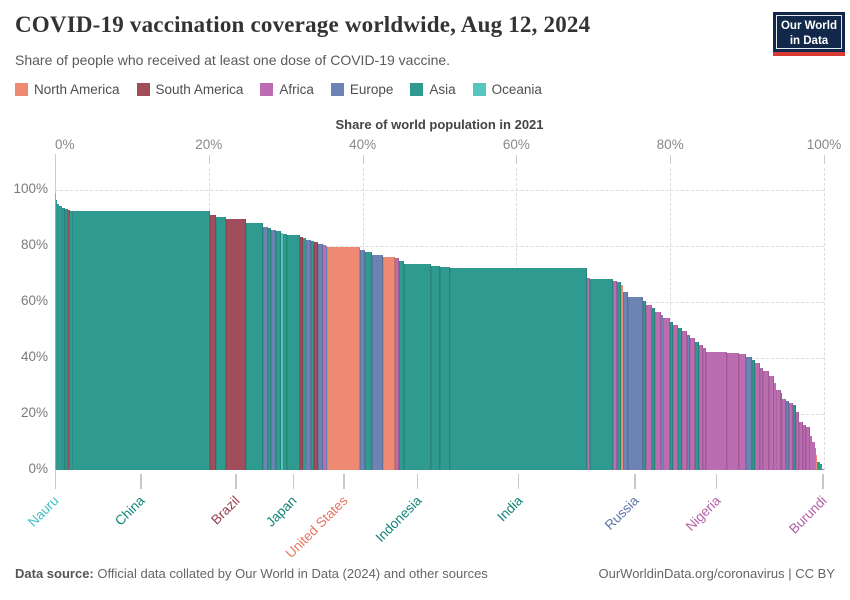 Image resolution: width=850 pixels, height=600 pixels. Describe the element at coordinates (141, 340) in the screenshot. I see `bar-china` at that location.